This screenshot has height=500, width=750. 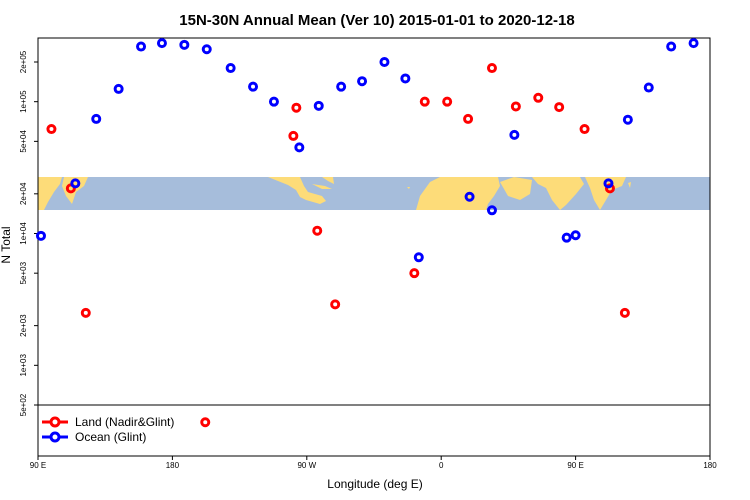 What do you see at coordinates (23, 101) in the screenshot?
I see `y-tick-label: 1e+05` at bounding box center [23, 101].